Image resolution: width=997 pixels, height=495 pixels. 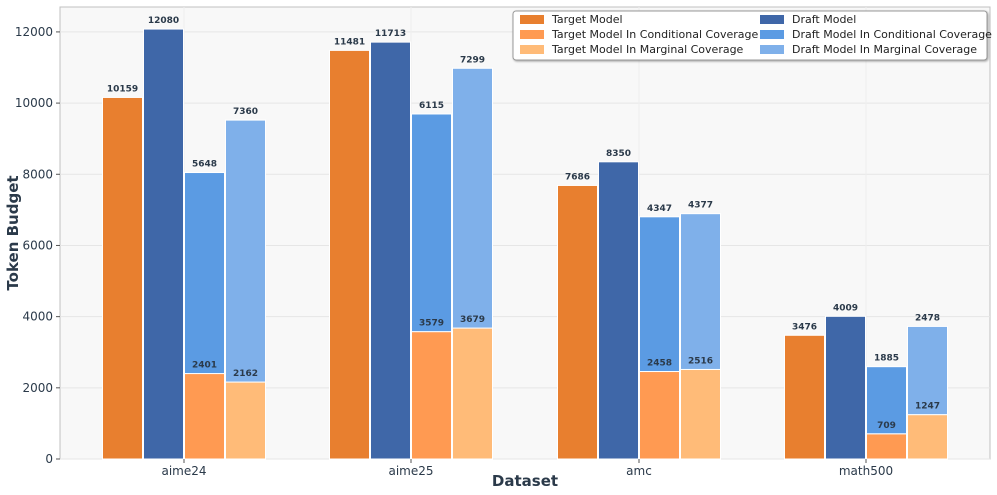 What do you see at coordinates (349, 42) in the screenshot?
I see `bar-label-target-model: 11481` at bounding box center [349, 42].